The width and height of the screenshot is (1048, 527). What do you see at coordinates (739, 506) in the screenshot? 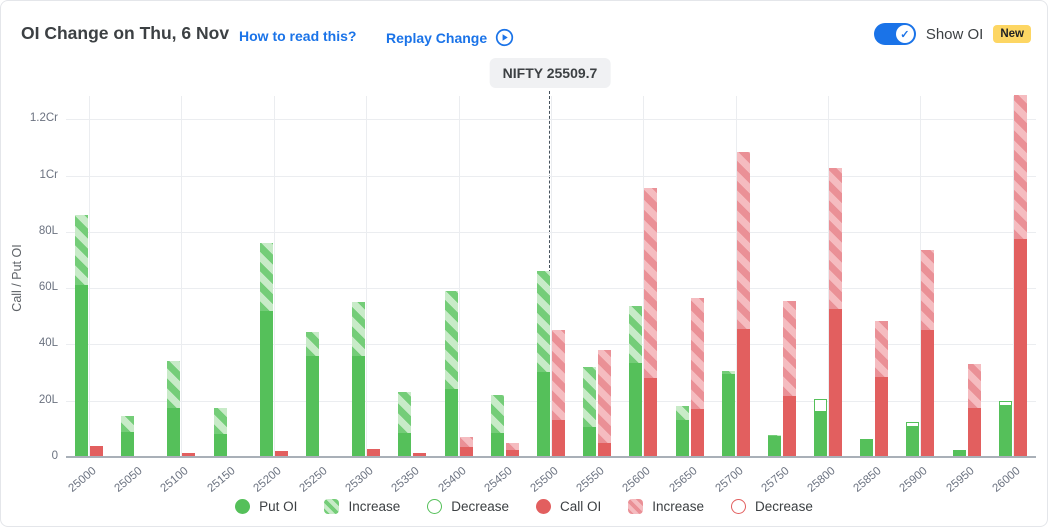
I see `outline-red-swatch-icon` at bounding box center [739, 506].